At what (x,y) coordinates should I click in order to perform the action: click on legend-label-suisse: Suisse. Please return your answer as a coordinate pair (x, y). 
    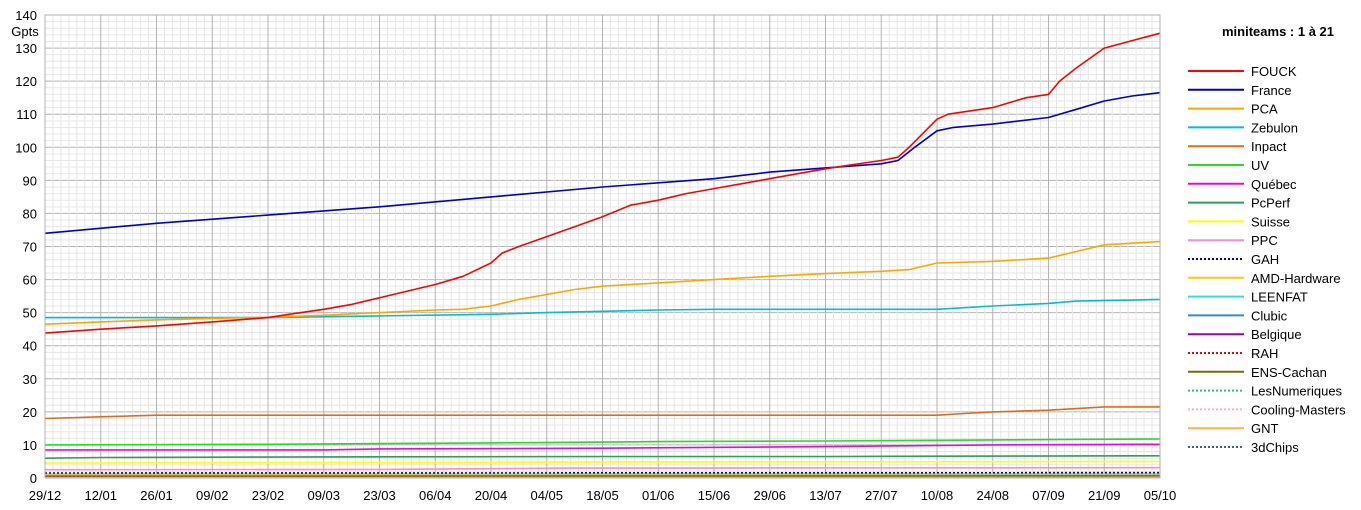
    Looking at the image, I should click on (1270, 221).